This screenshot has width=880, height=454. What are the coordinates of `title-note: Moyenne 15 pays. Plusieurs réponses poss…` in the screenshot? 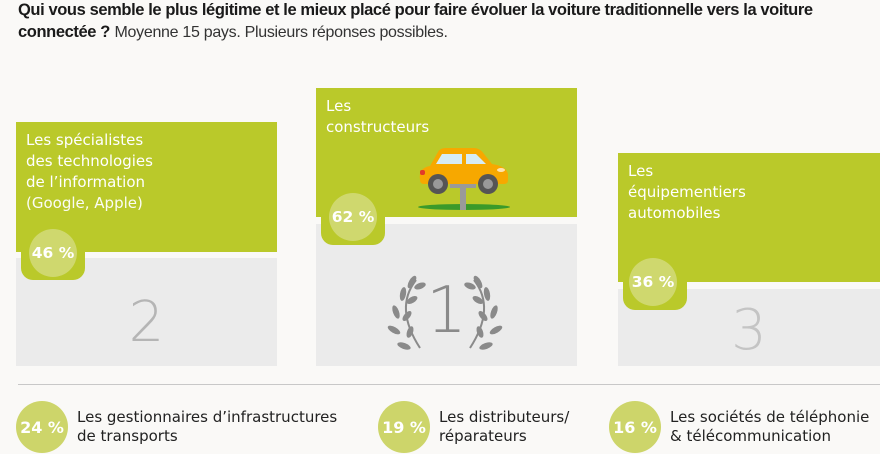 It's located at (281, 32).